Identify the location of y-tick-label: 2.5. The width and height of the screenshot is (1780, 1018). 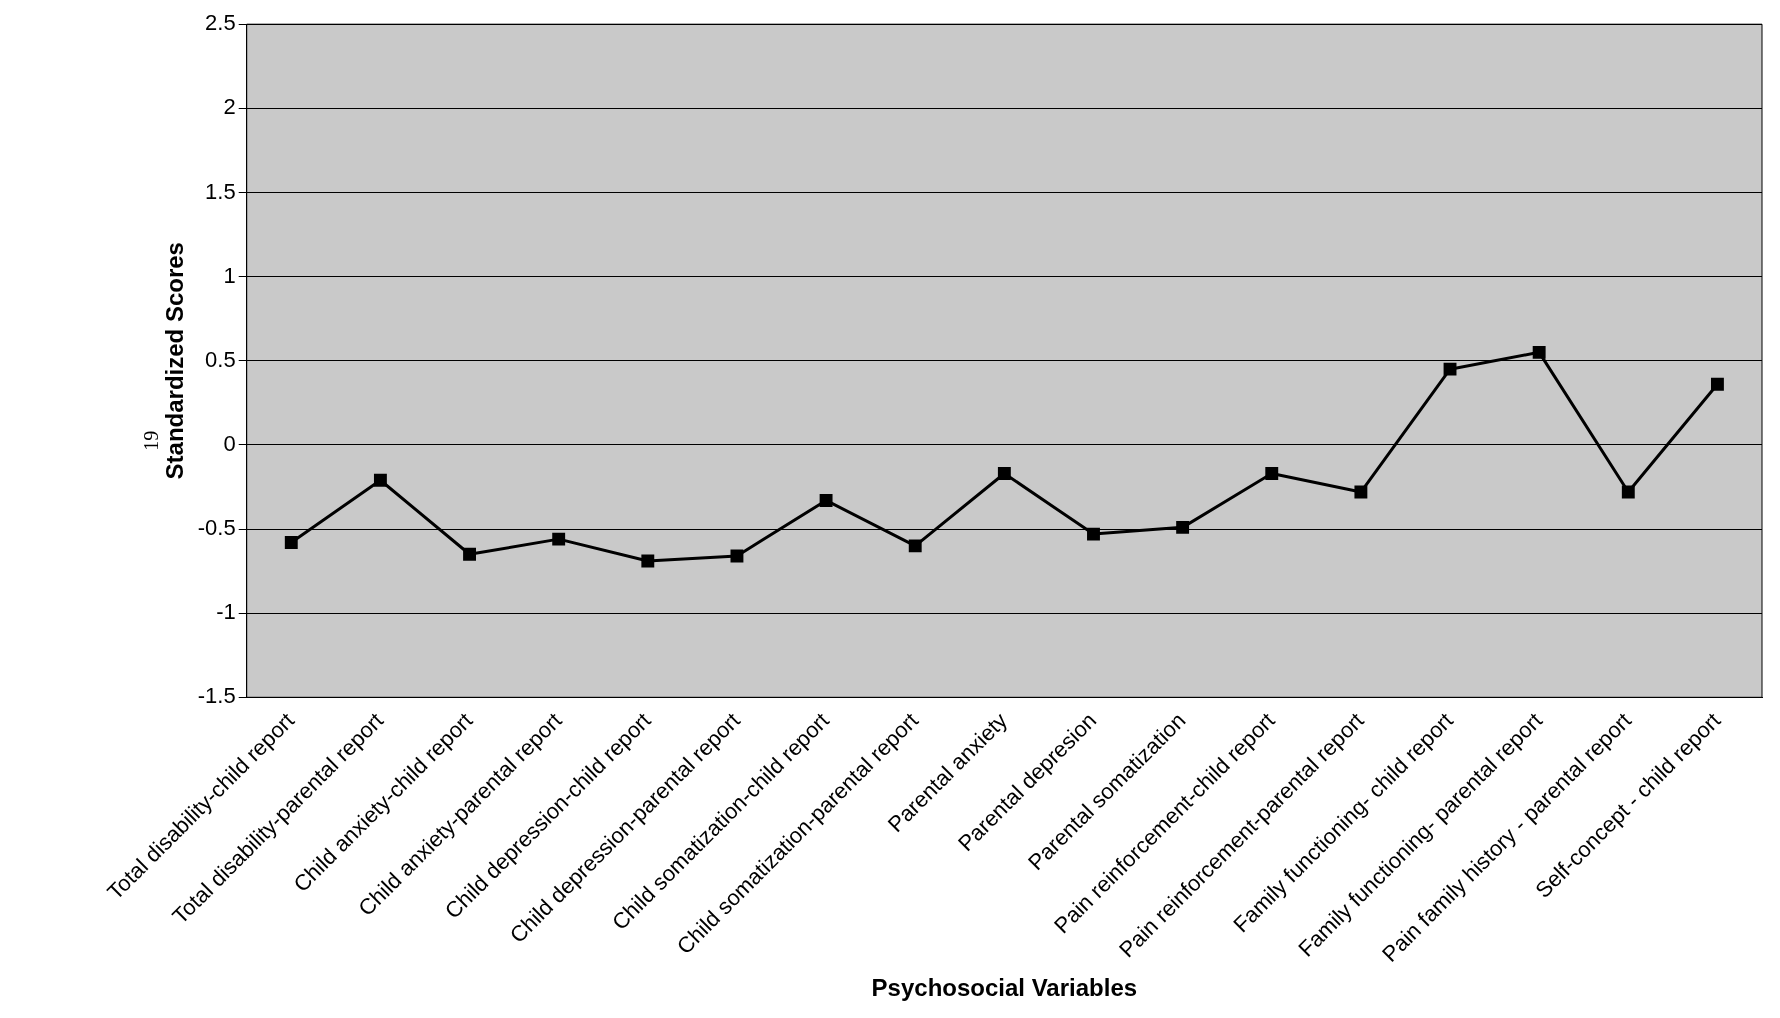
(220, 23).